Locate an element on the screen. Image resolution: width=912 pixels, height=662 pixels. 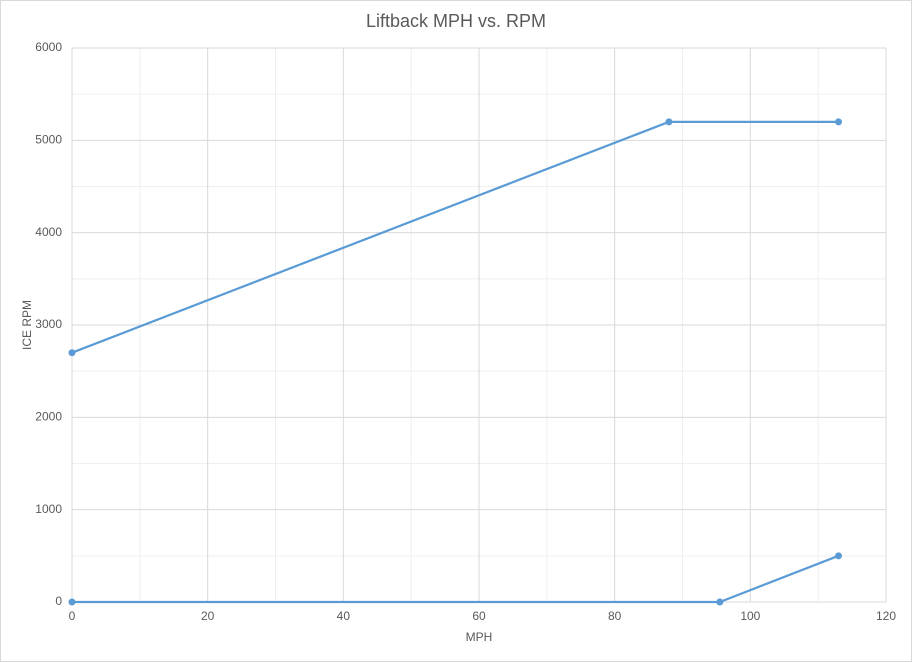
x-tick-label: 100 is located at coordinates (750, 616).